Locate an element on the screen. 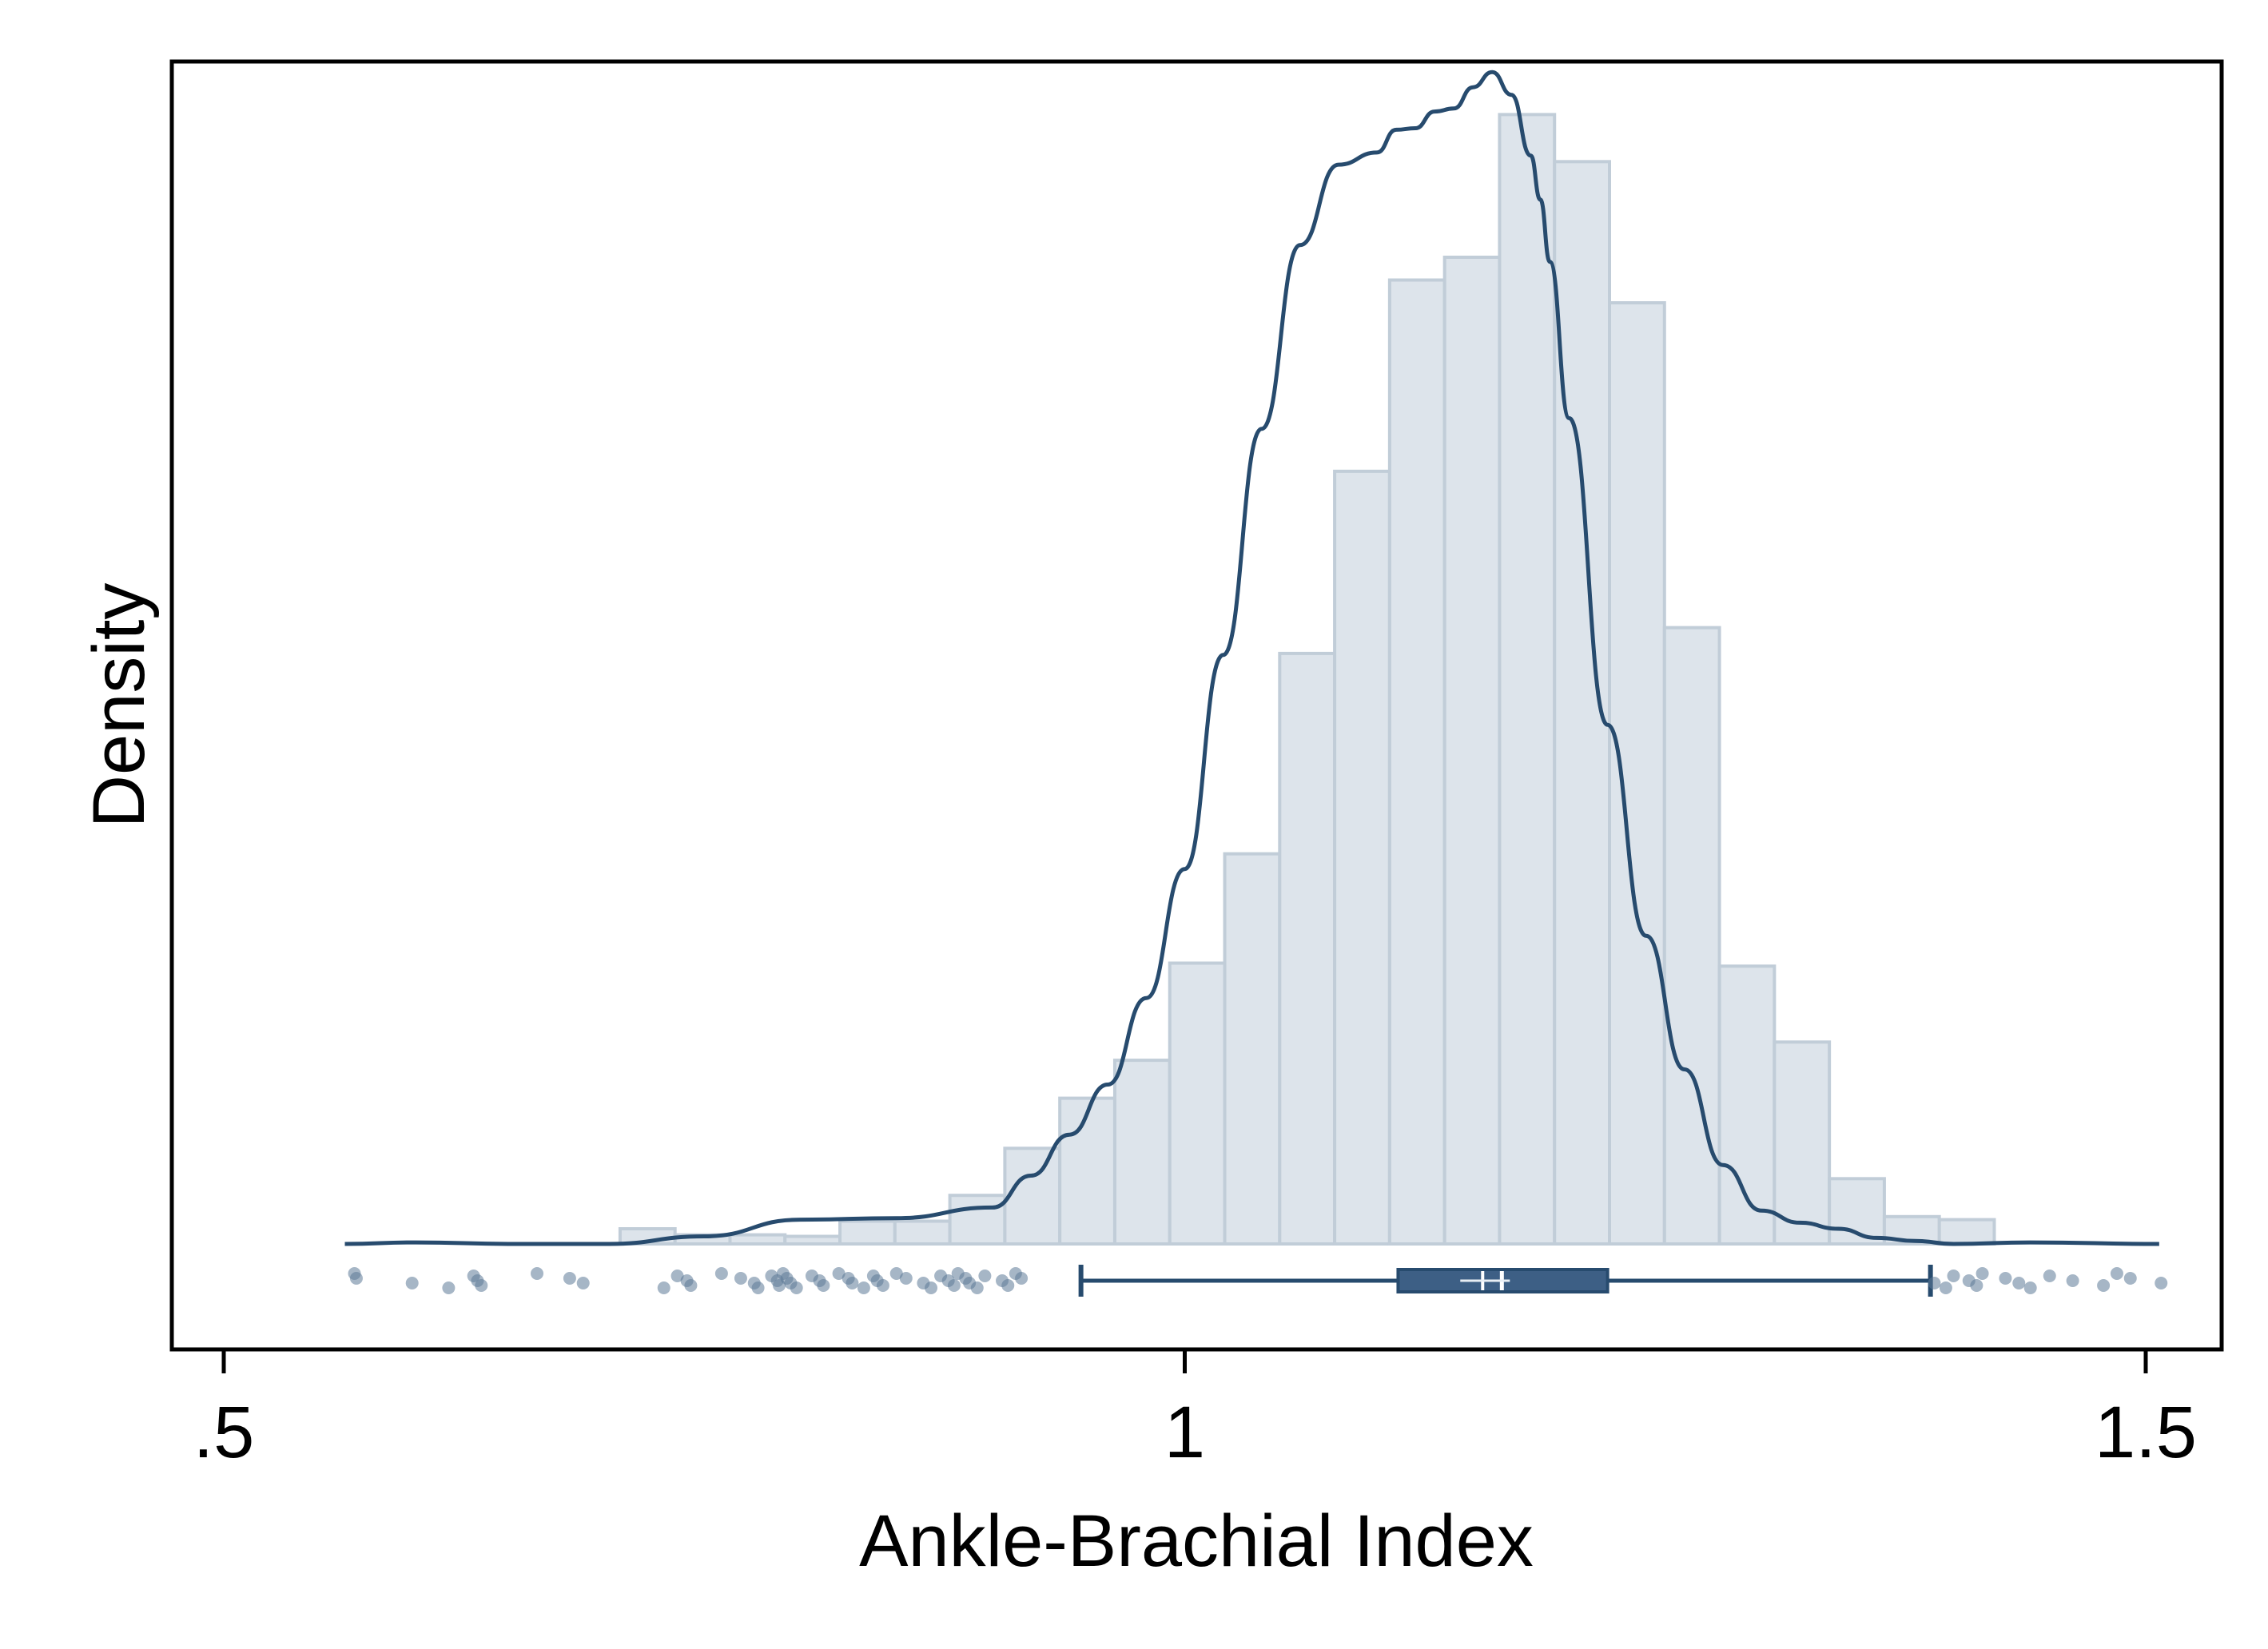  y-axis-title: Density is located at coordinates (119, 705).